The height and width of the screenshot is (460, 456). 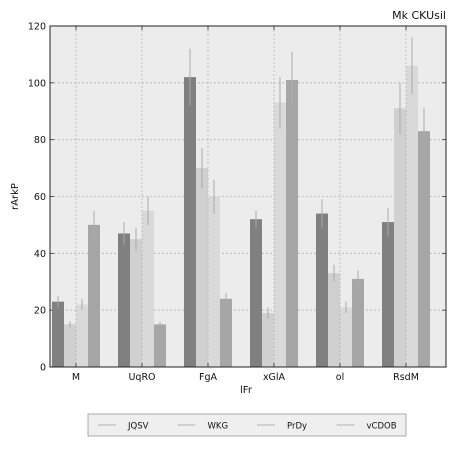 What do you see at coordinates (322, 290) in the screenshot?
I see `bar-JQSV-ol` at bounding box center [322, 290].